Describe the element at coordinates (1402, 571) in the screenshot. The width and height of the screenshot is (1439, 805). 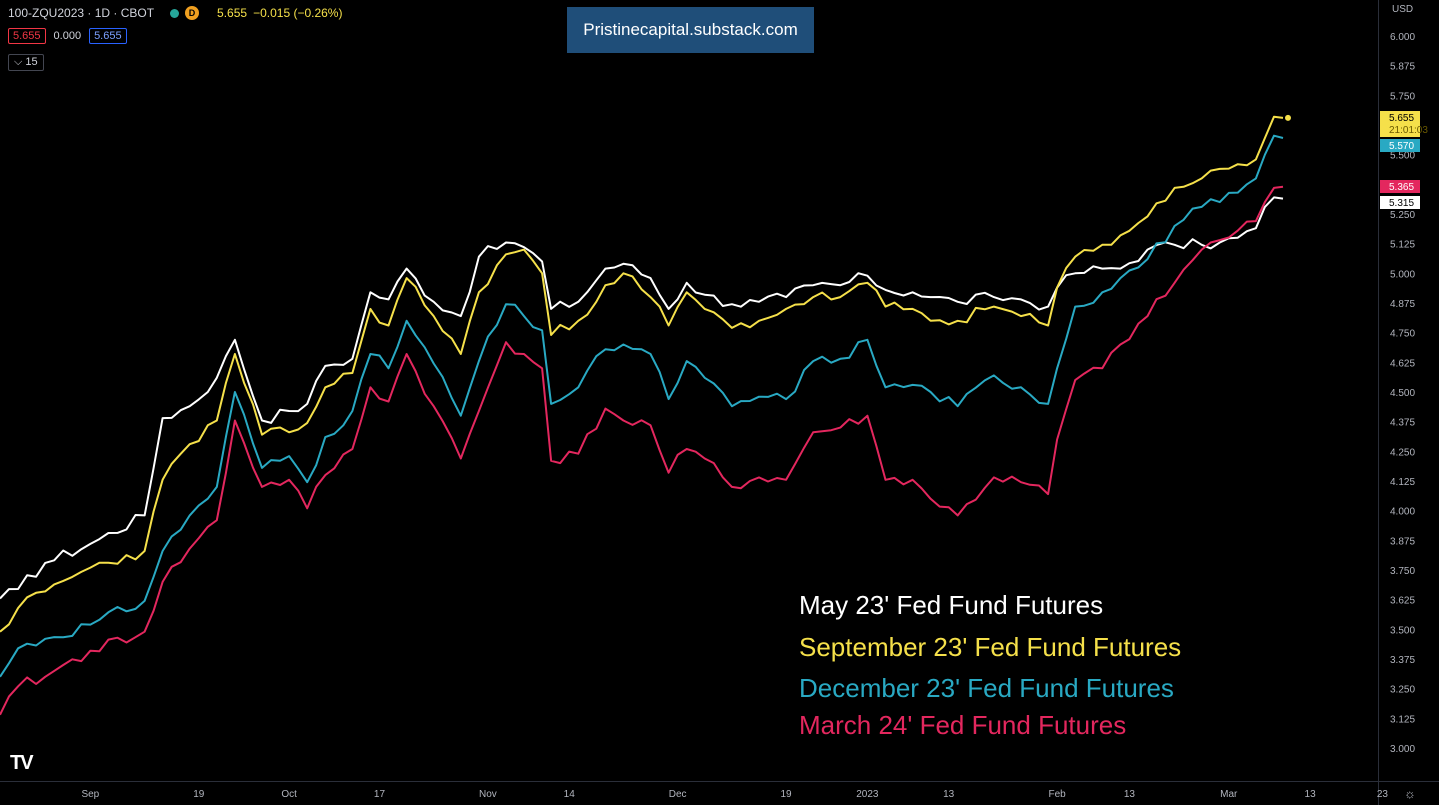
I see `y-tick-label: 3.750` at that location.